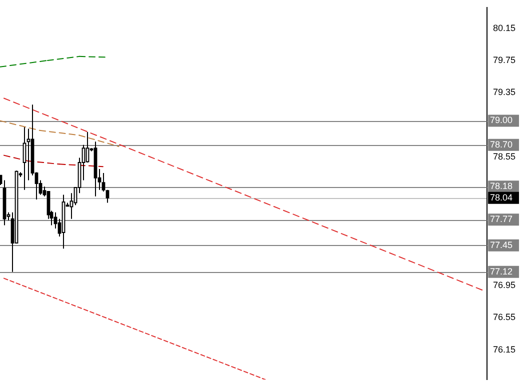 The image size is (520, 387). Describe the element at coordinates (504, 92) in the screenshot. I see `y-tick-label: 79.35` at that location.